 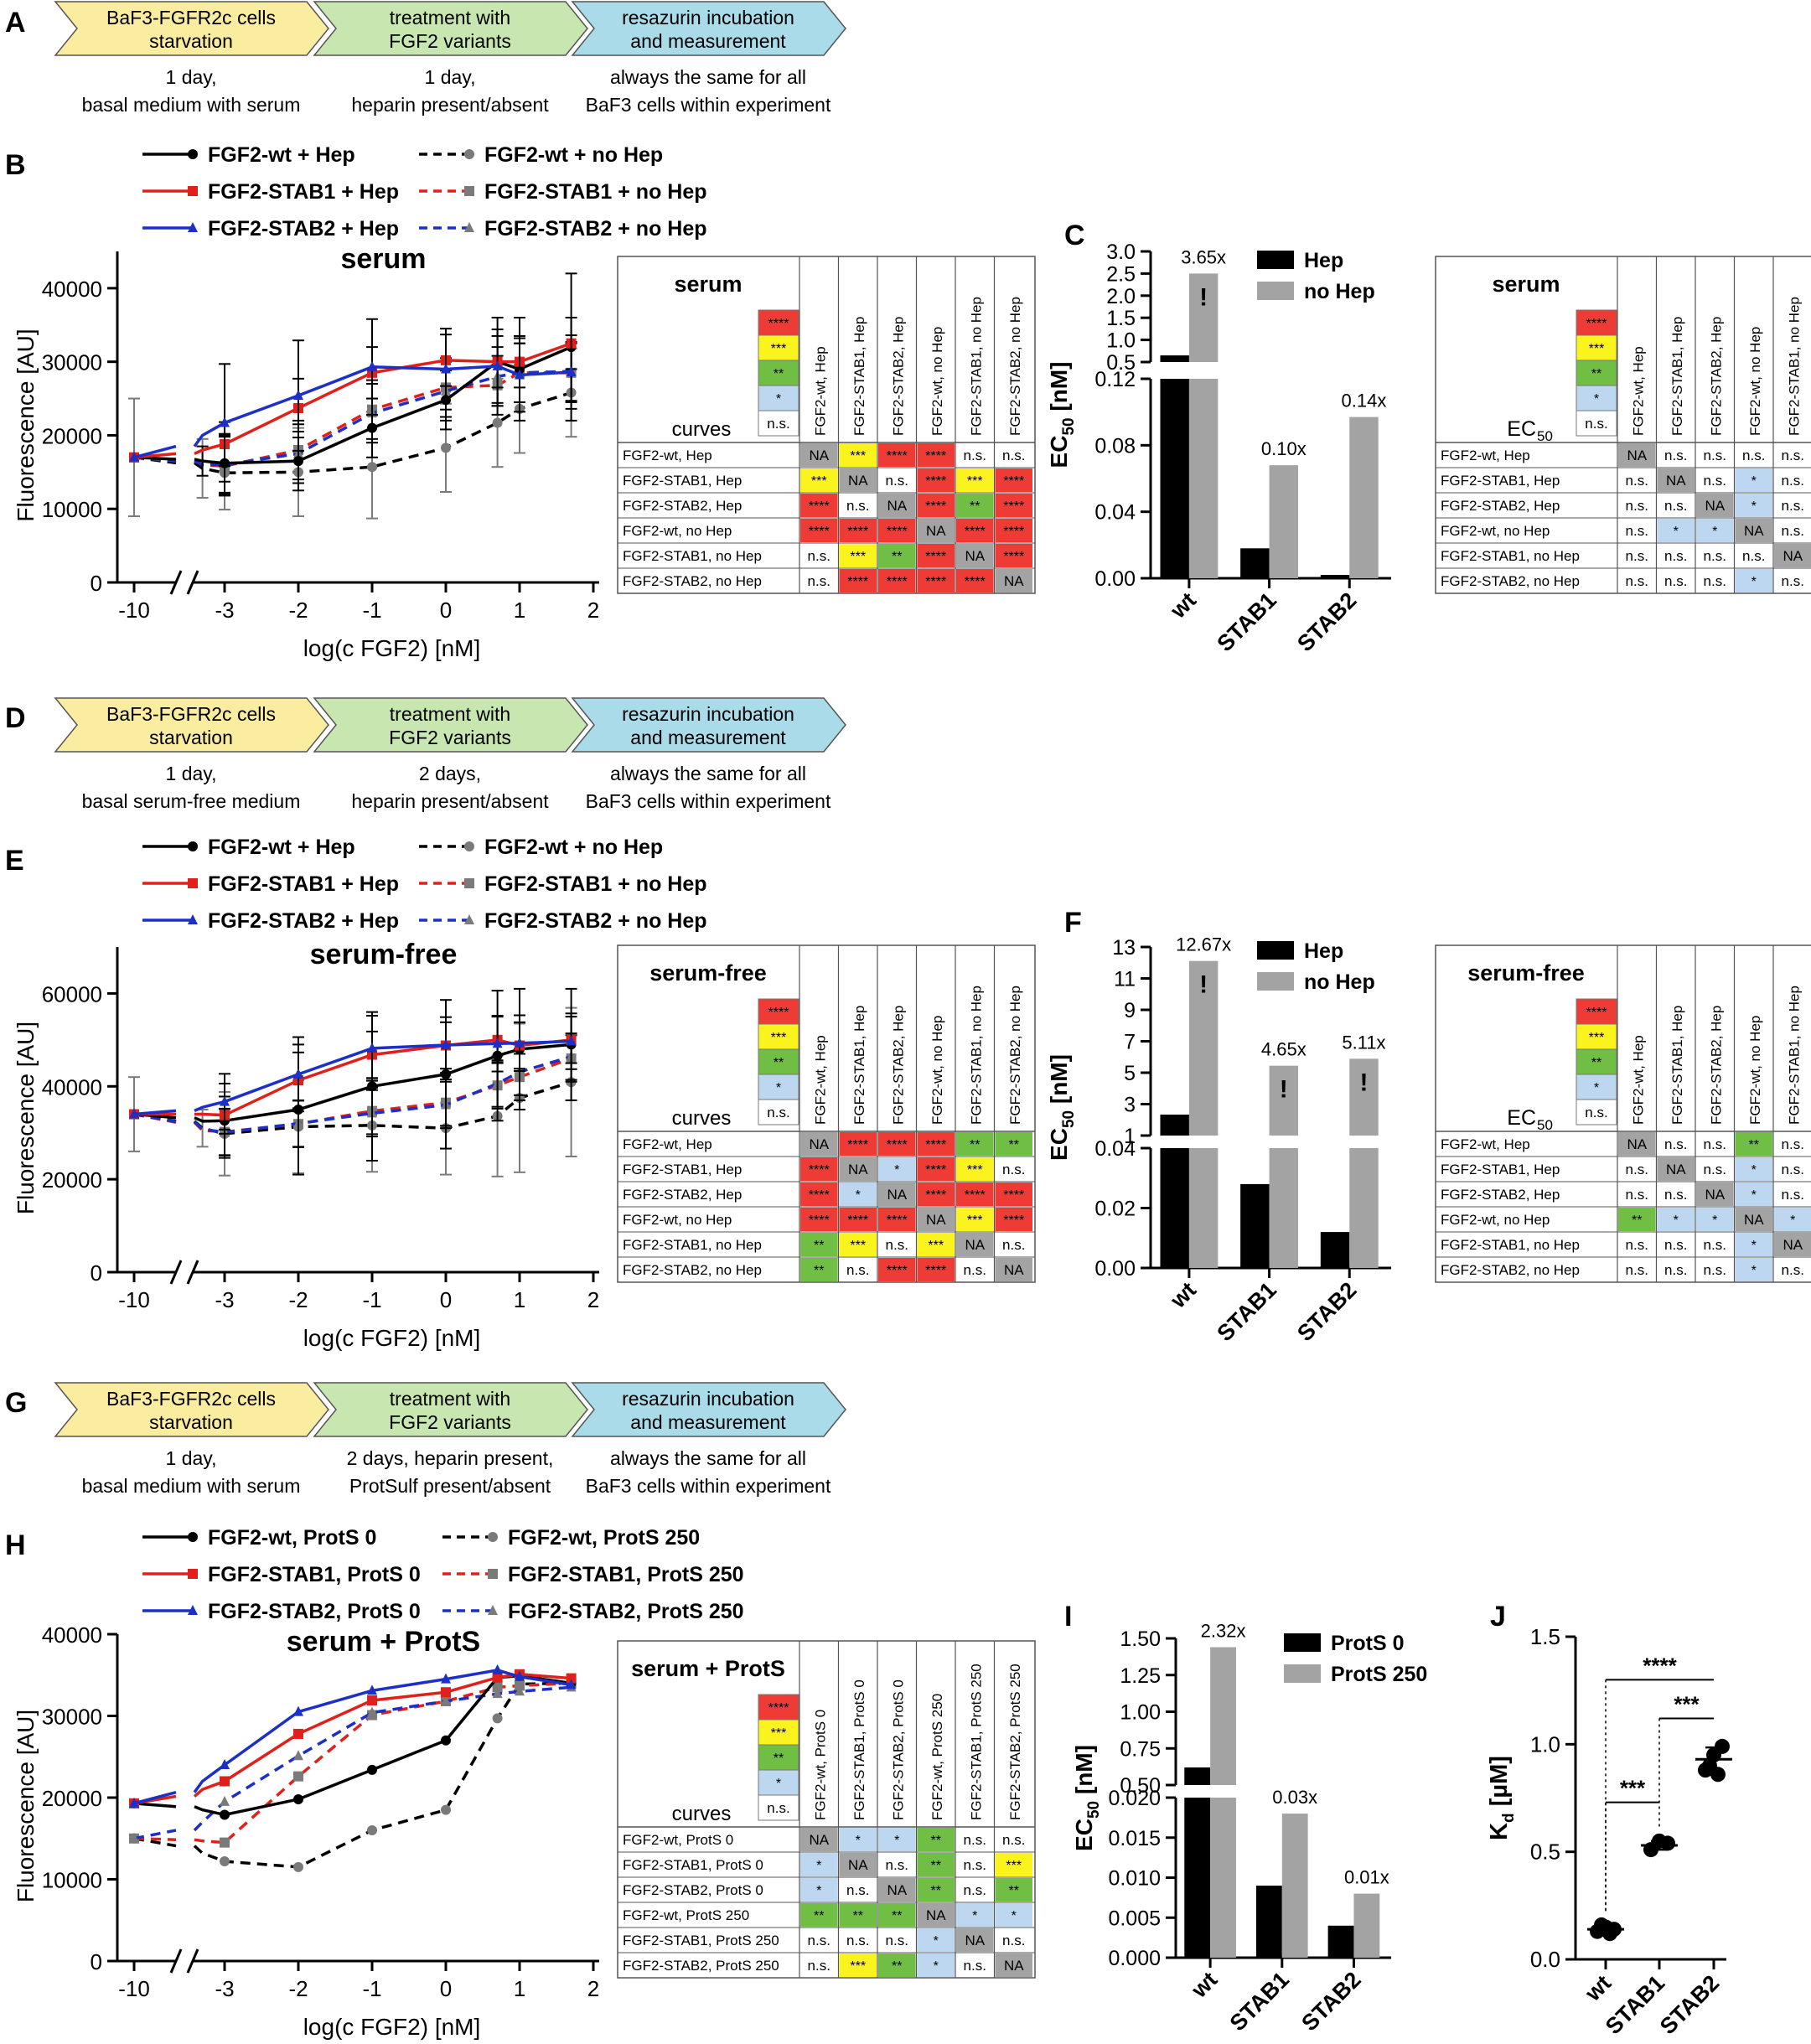 I want to click on matrix-row-header: FGF2-STAB1, Hep, so click(x=682, y=1169).